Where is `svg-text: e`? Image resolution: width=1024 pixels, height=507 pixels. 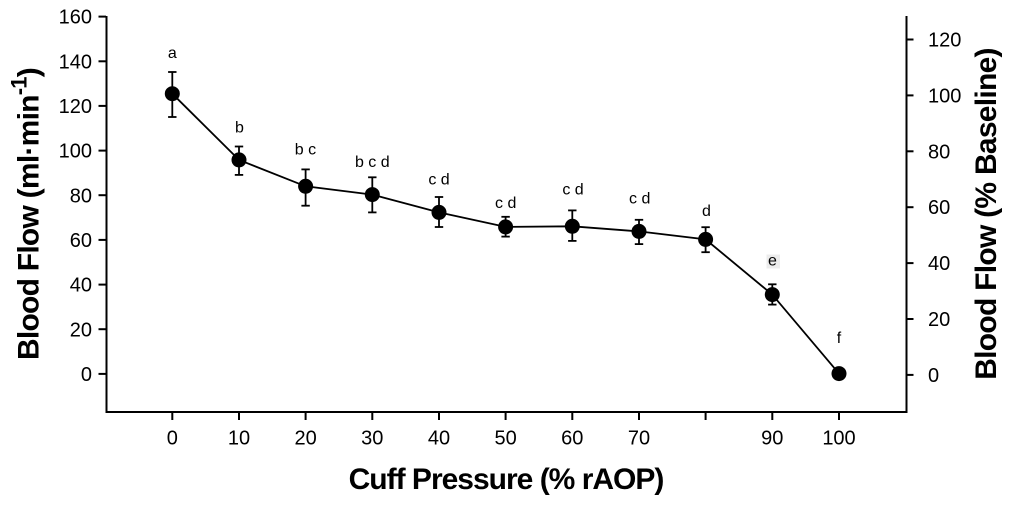
svg-text: e is located at coordinates (772, 260).